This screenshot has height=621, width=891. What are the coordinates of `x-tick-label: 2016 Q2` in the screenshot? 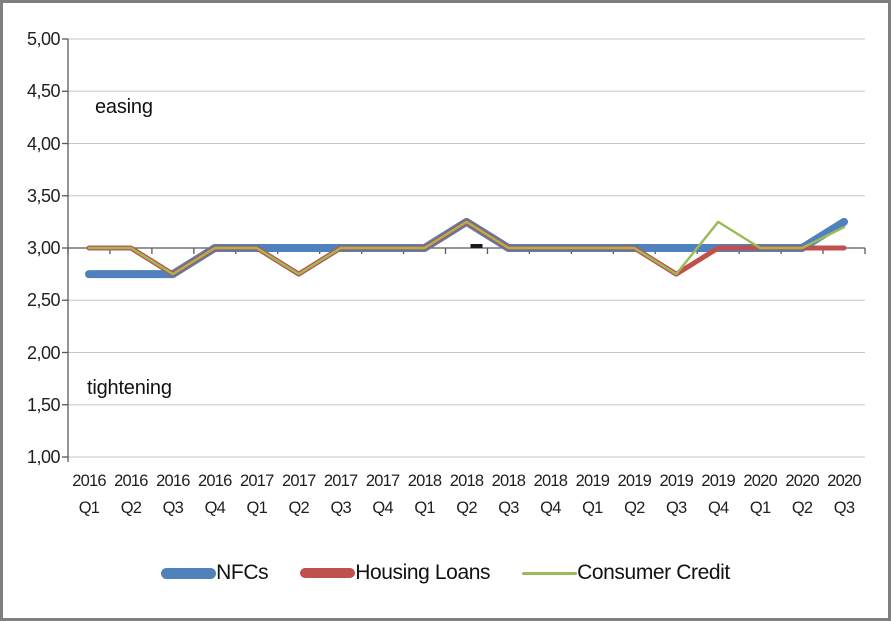 It's located at (131, 495).